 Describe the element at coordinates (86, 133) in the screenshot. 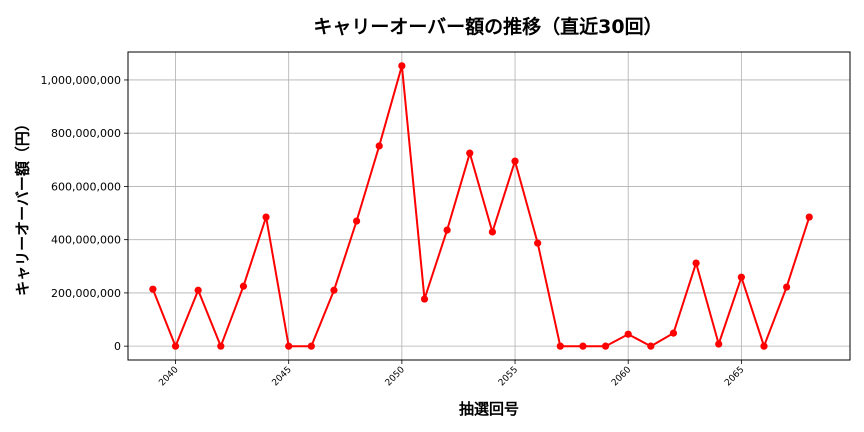

I see `y-tick-label: 800,000,000` at that location.